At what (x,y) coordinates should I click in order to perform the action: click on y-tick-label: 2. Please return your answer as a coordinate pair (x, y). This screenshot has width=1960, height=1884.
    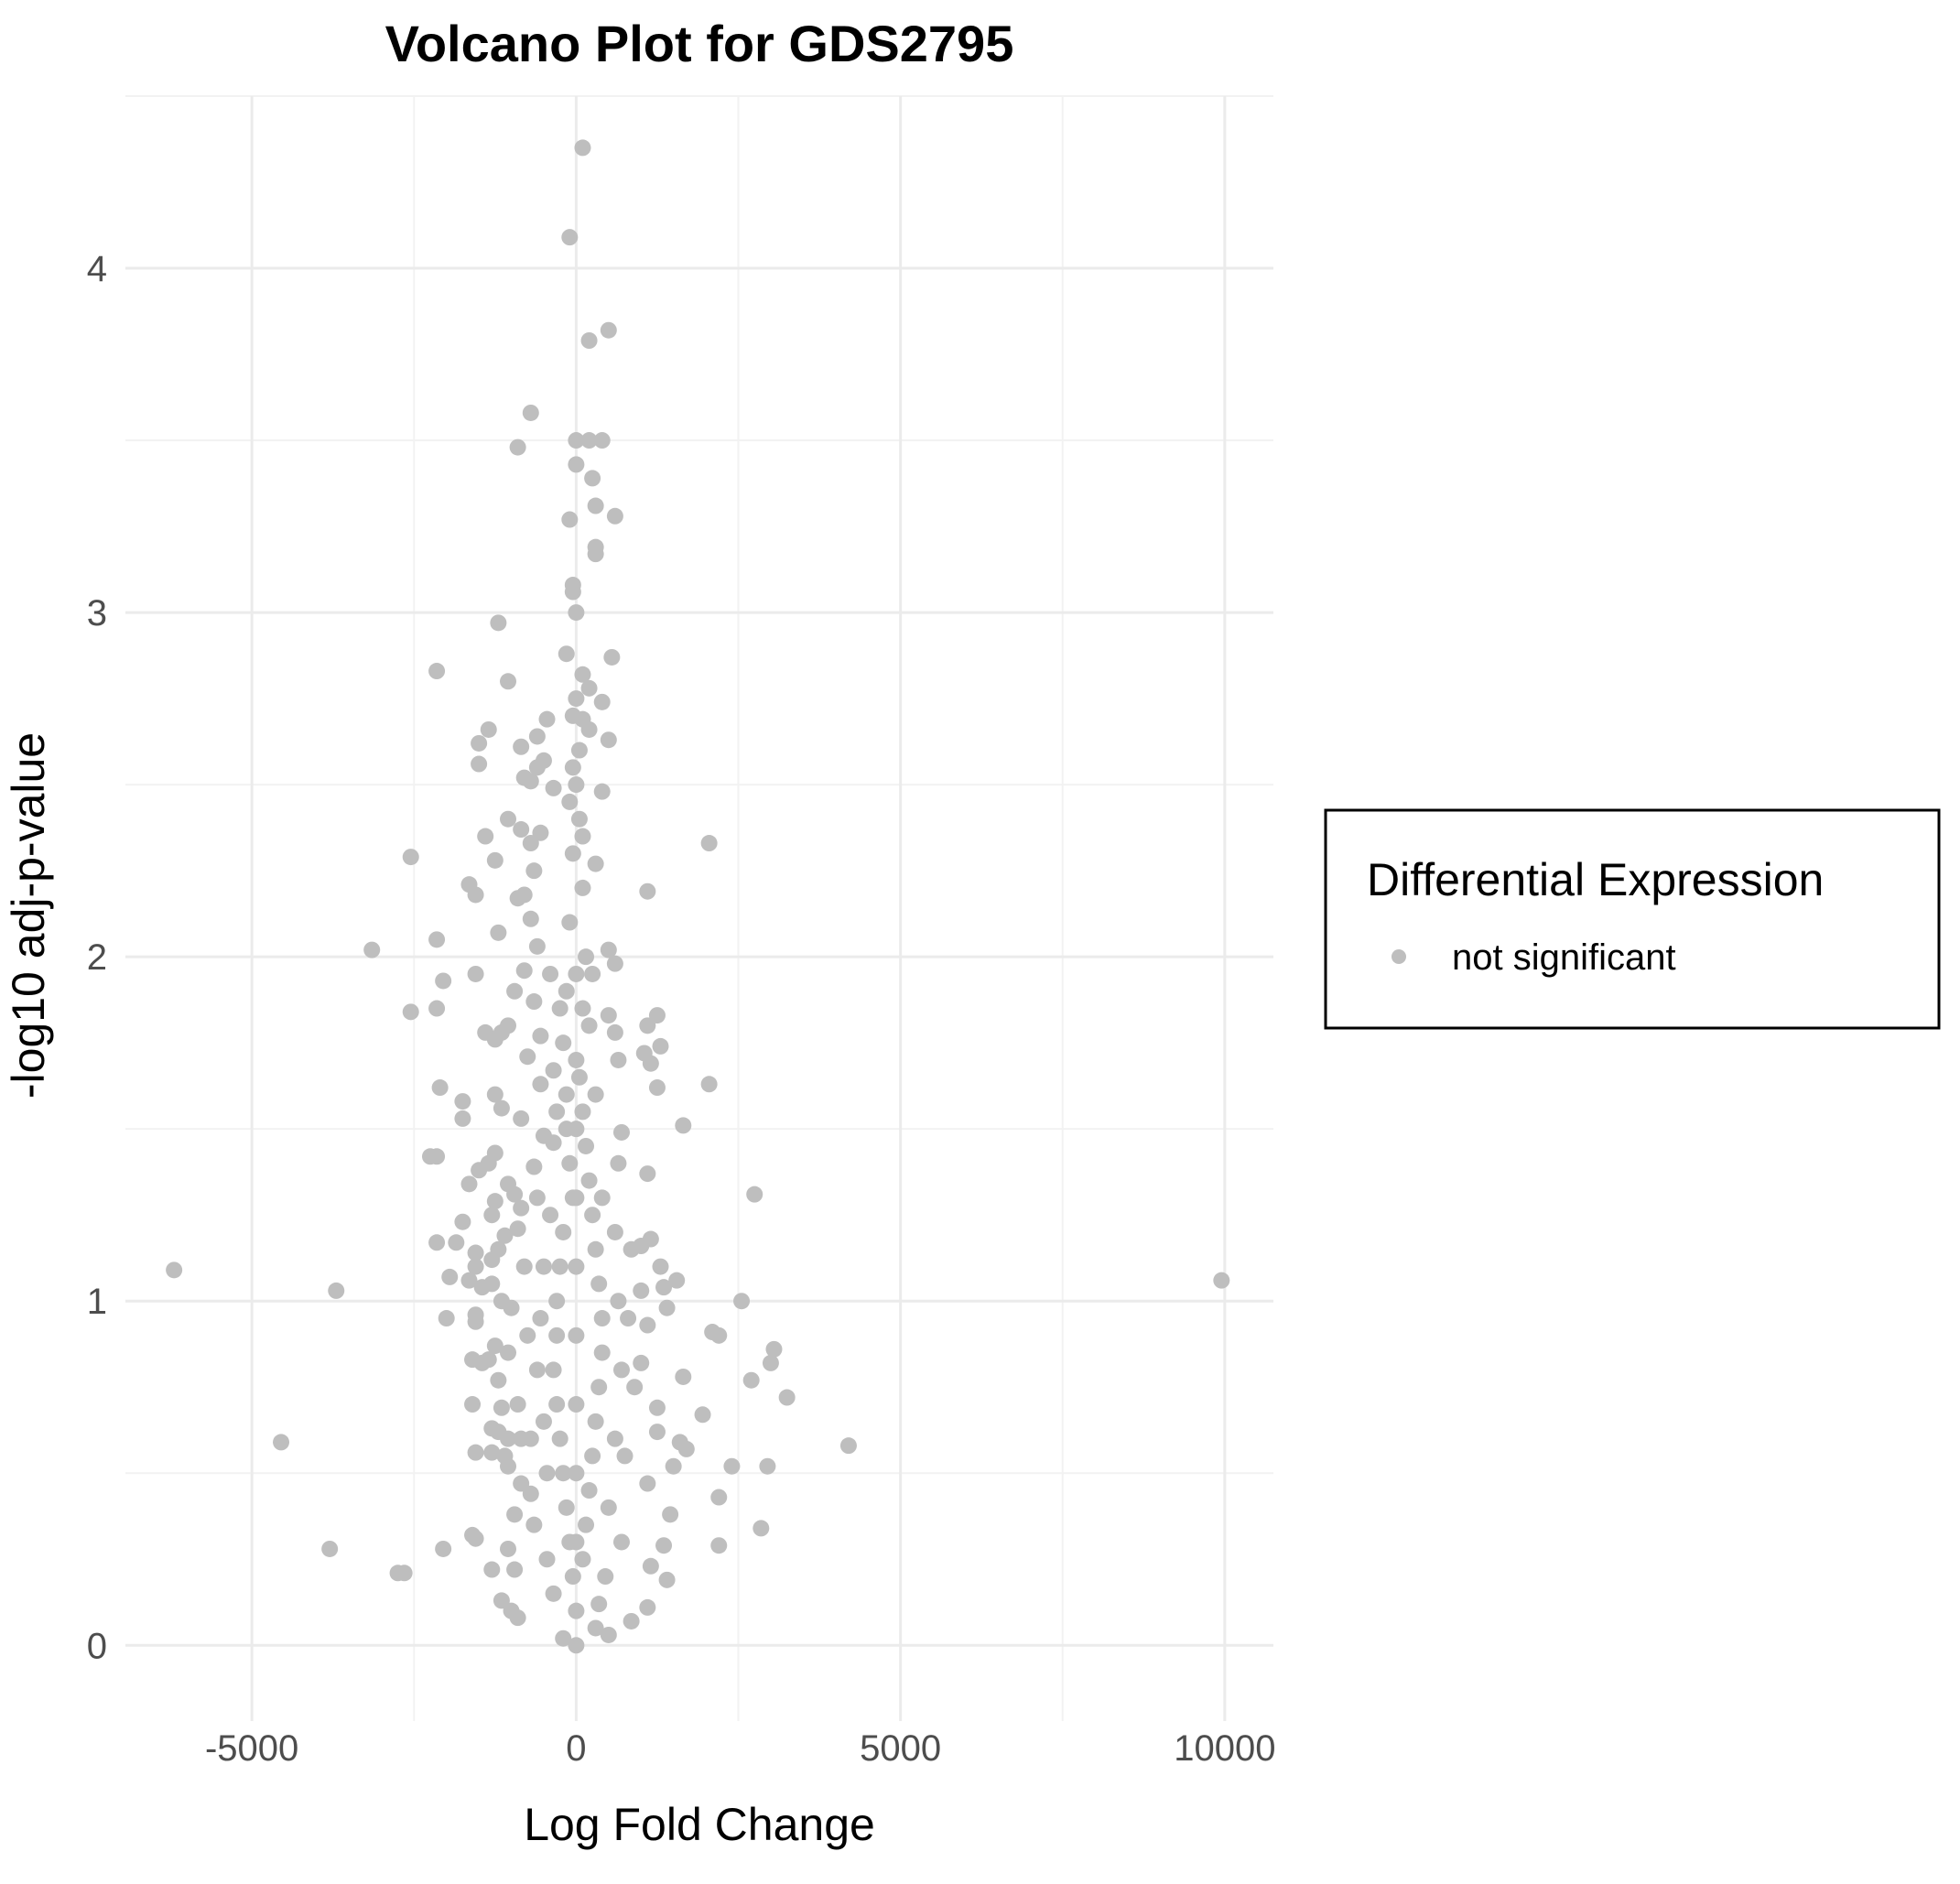
    Looking at the image, I should click on (97, 958).